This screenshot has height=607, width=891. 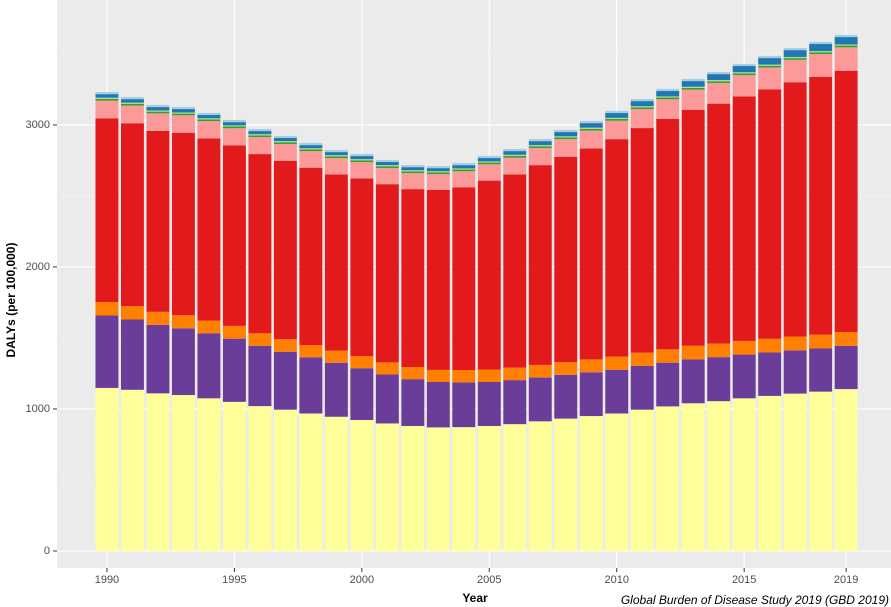 What do you see at coordinates (616, 580) in the screenshot?
I see `x-tick-label: 2010` at bounding box center [616, 580].